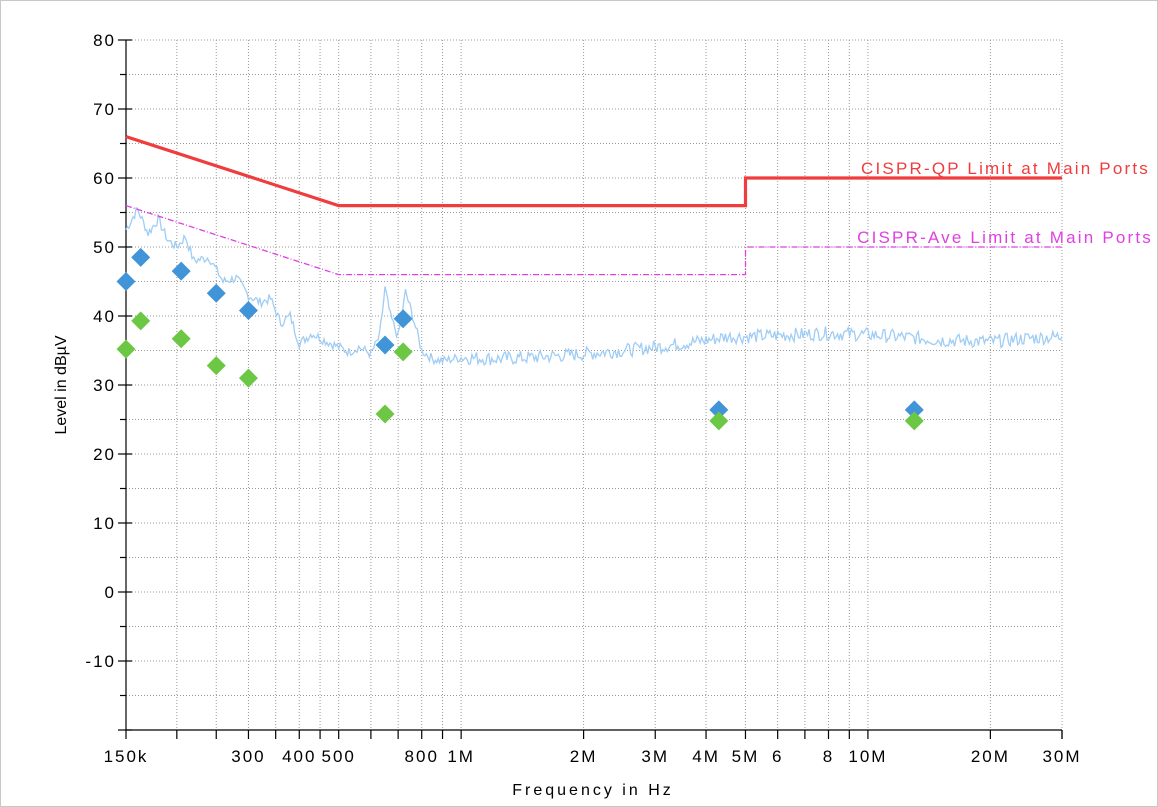 The height and width of the screenshot is (807, 1158). I want to click on y-tick-label: 60, so click(104, 178).